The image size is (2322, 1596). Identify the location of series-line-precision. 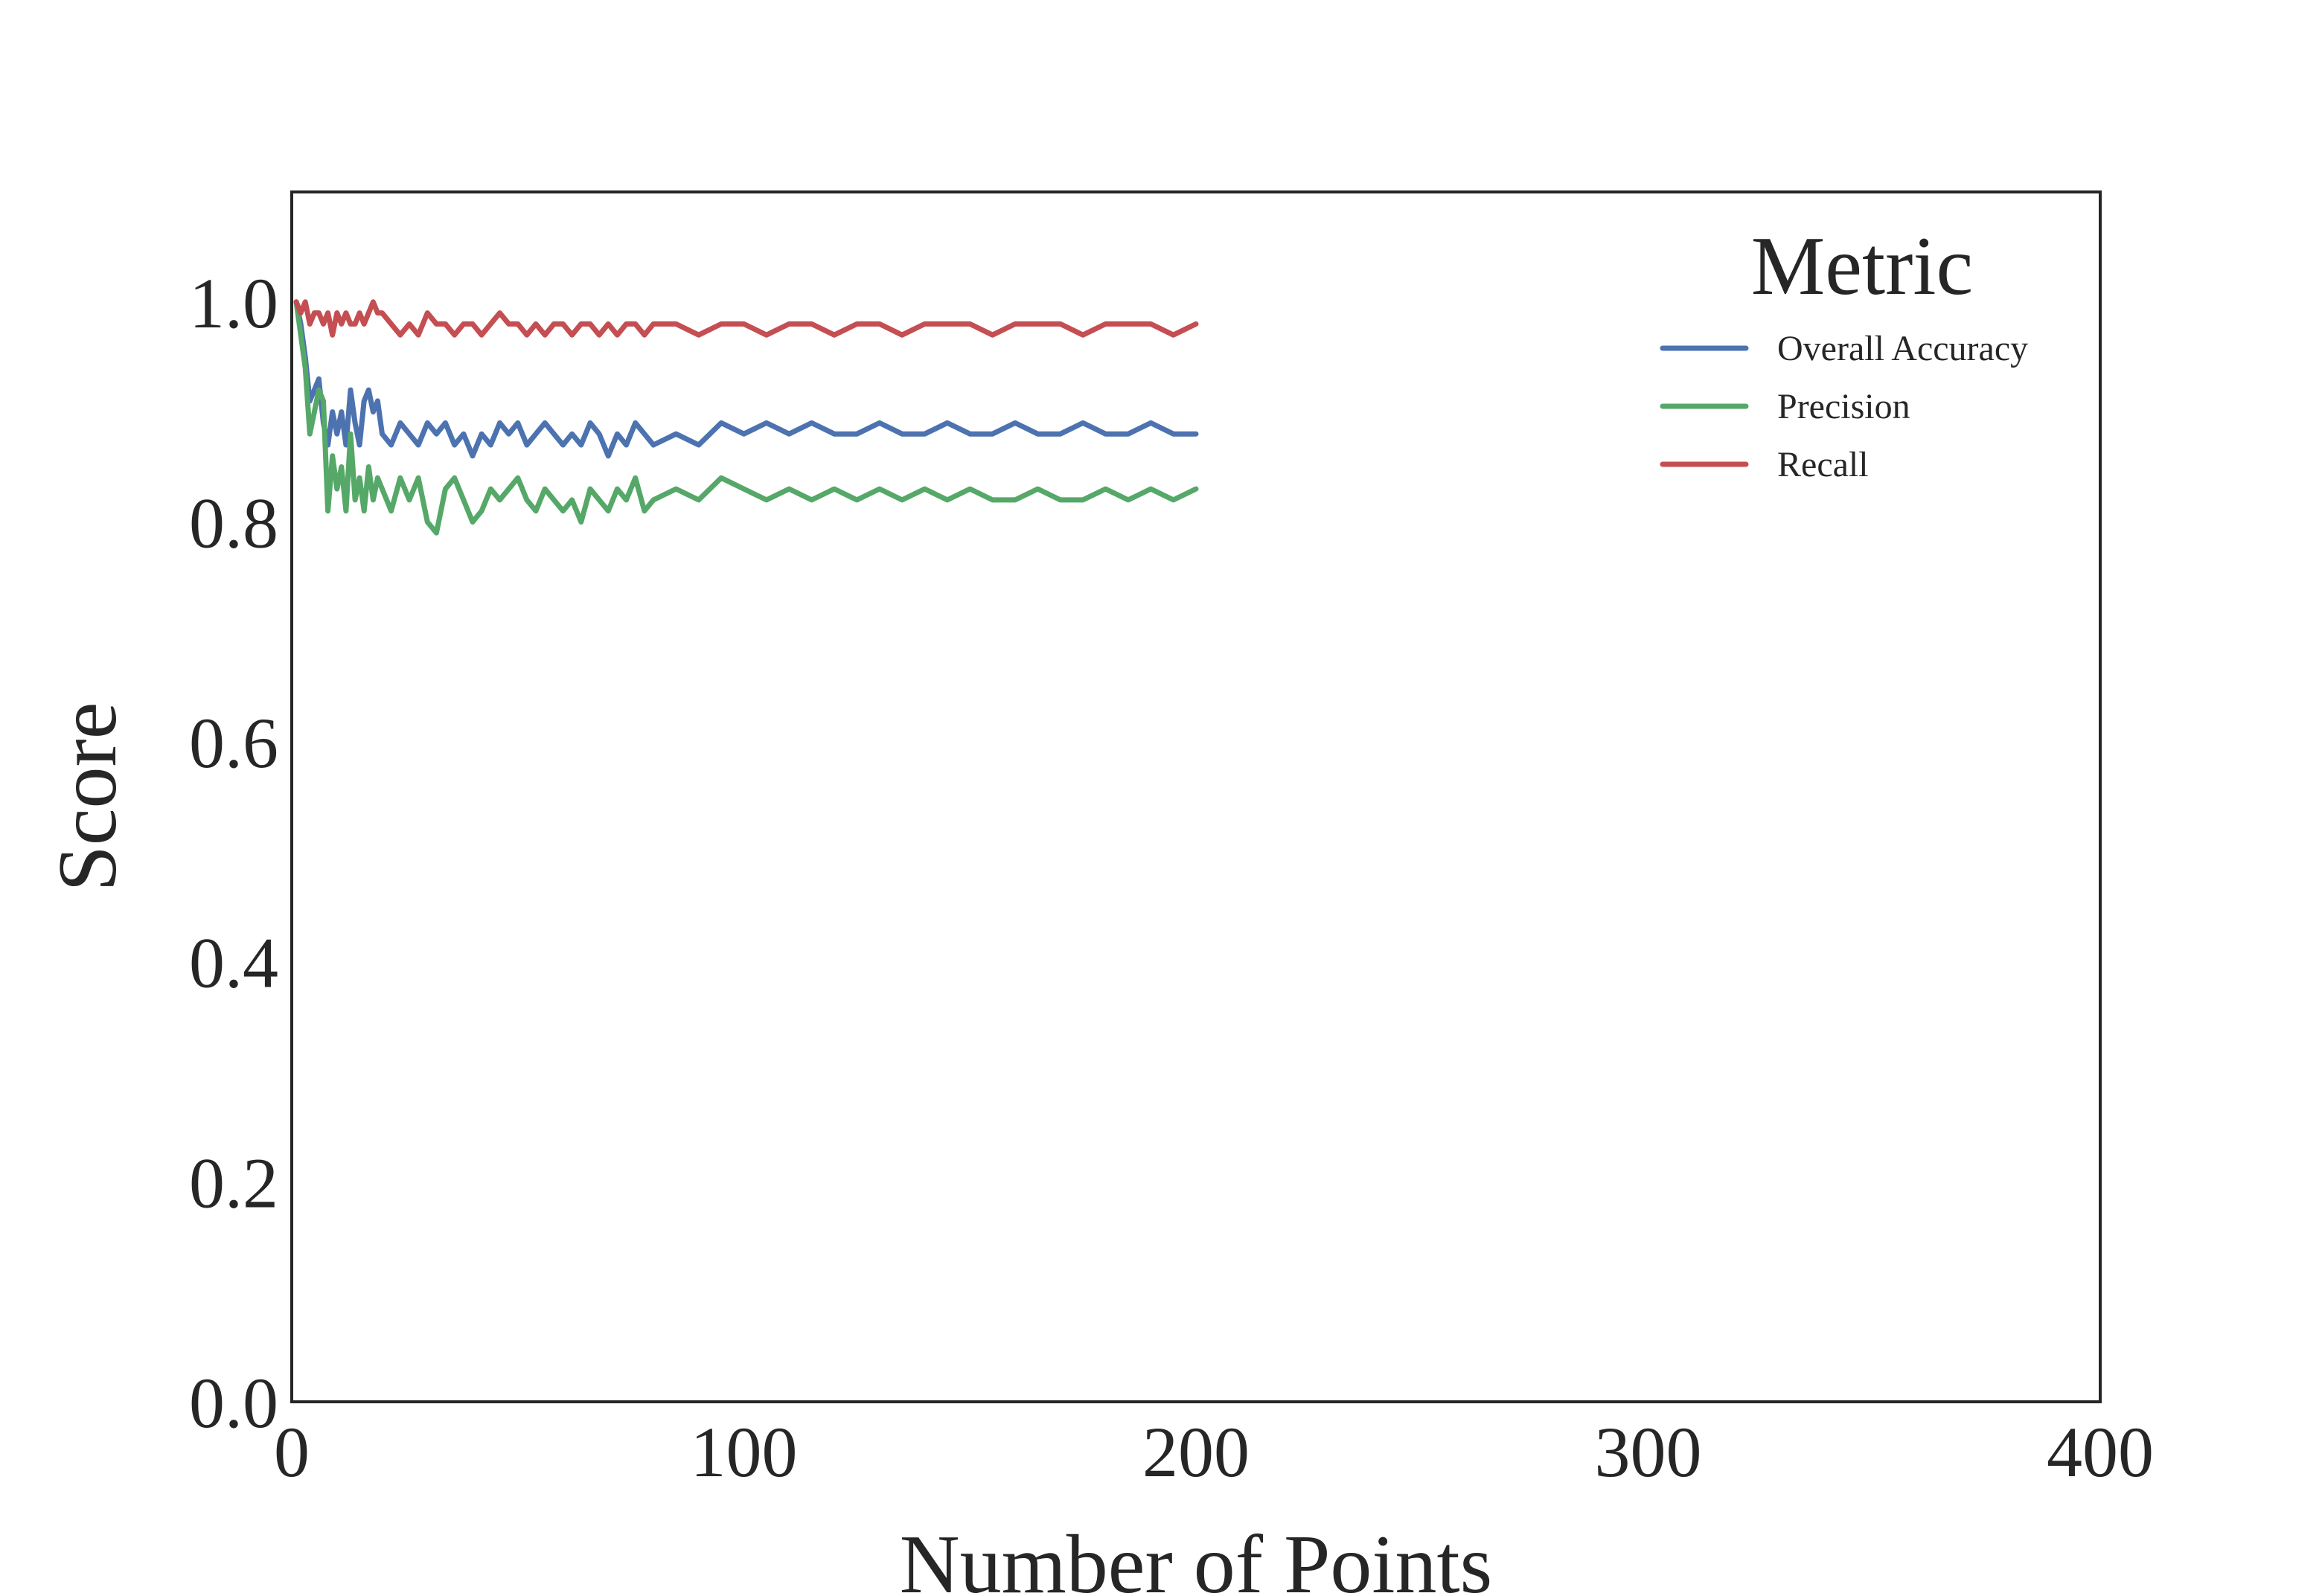
(746, 417).